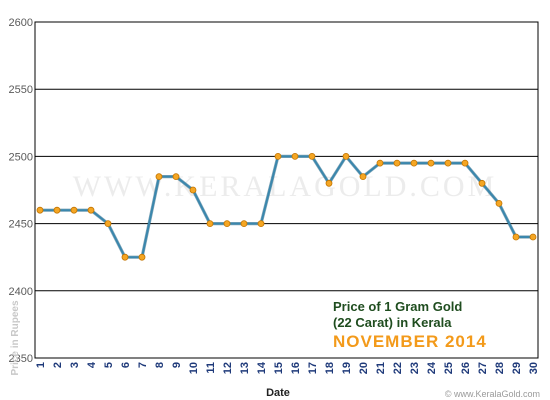  I want to click on annotation-line-1: Price of 1 Gram Gold, so click(397, 306).